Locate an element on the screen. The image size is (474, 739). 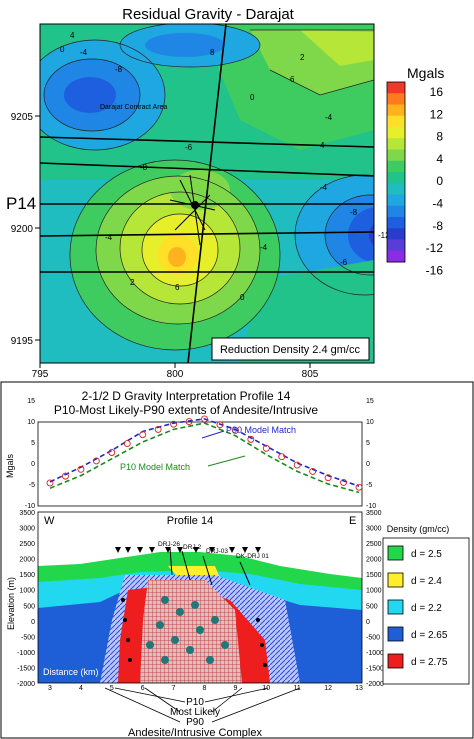
distance-tick-label: 5 is located at coordinates (112, 688).